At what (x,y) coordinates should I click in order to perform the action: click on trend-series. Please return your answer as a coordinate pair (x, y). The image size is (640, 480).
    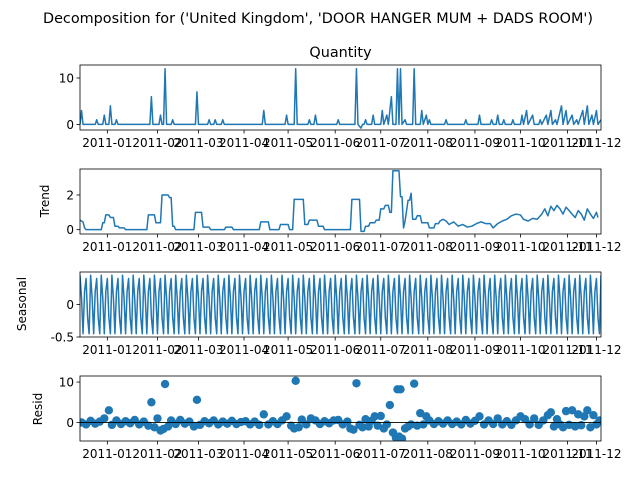
    Looking at the image, I should click on (339, 201).